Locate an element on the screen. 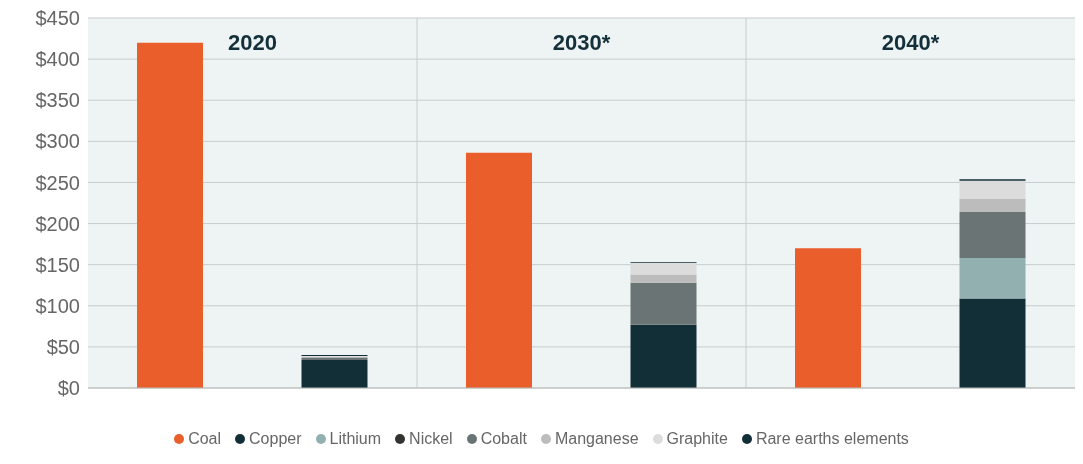 This screenshot has height=464, width=1083. y-tick-label: $0 is located at coordinates (68, 388).